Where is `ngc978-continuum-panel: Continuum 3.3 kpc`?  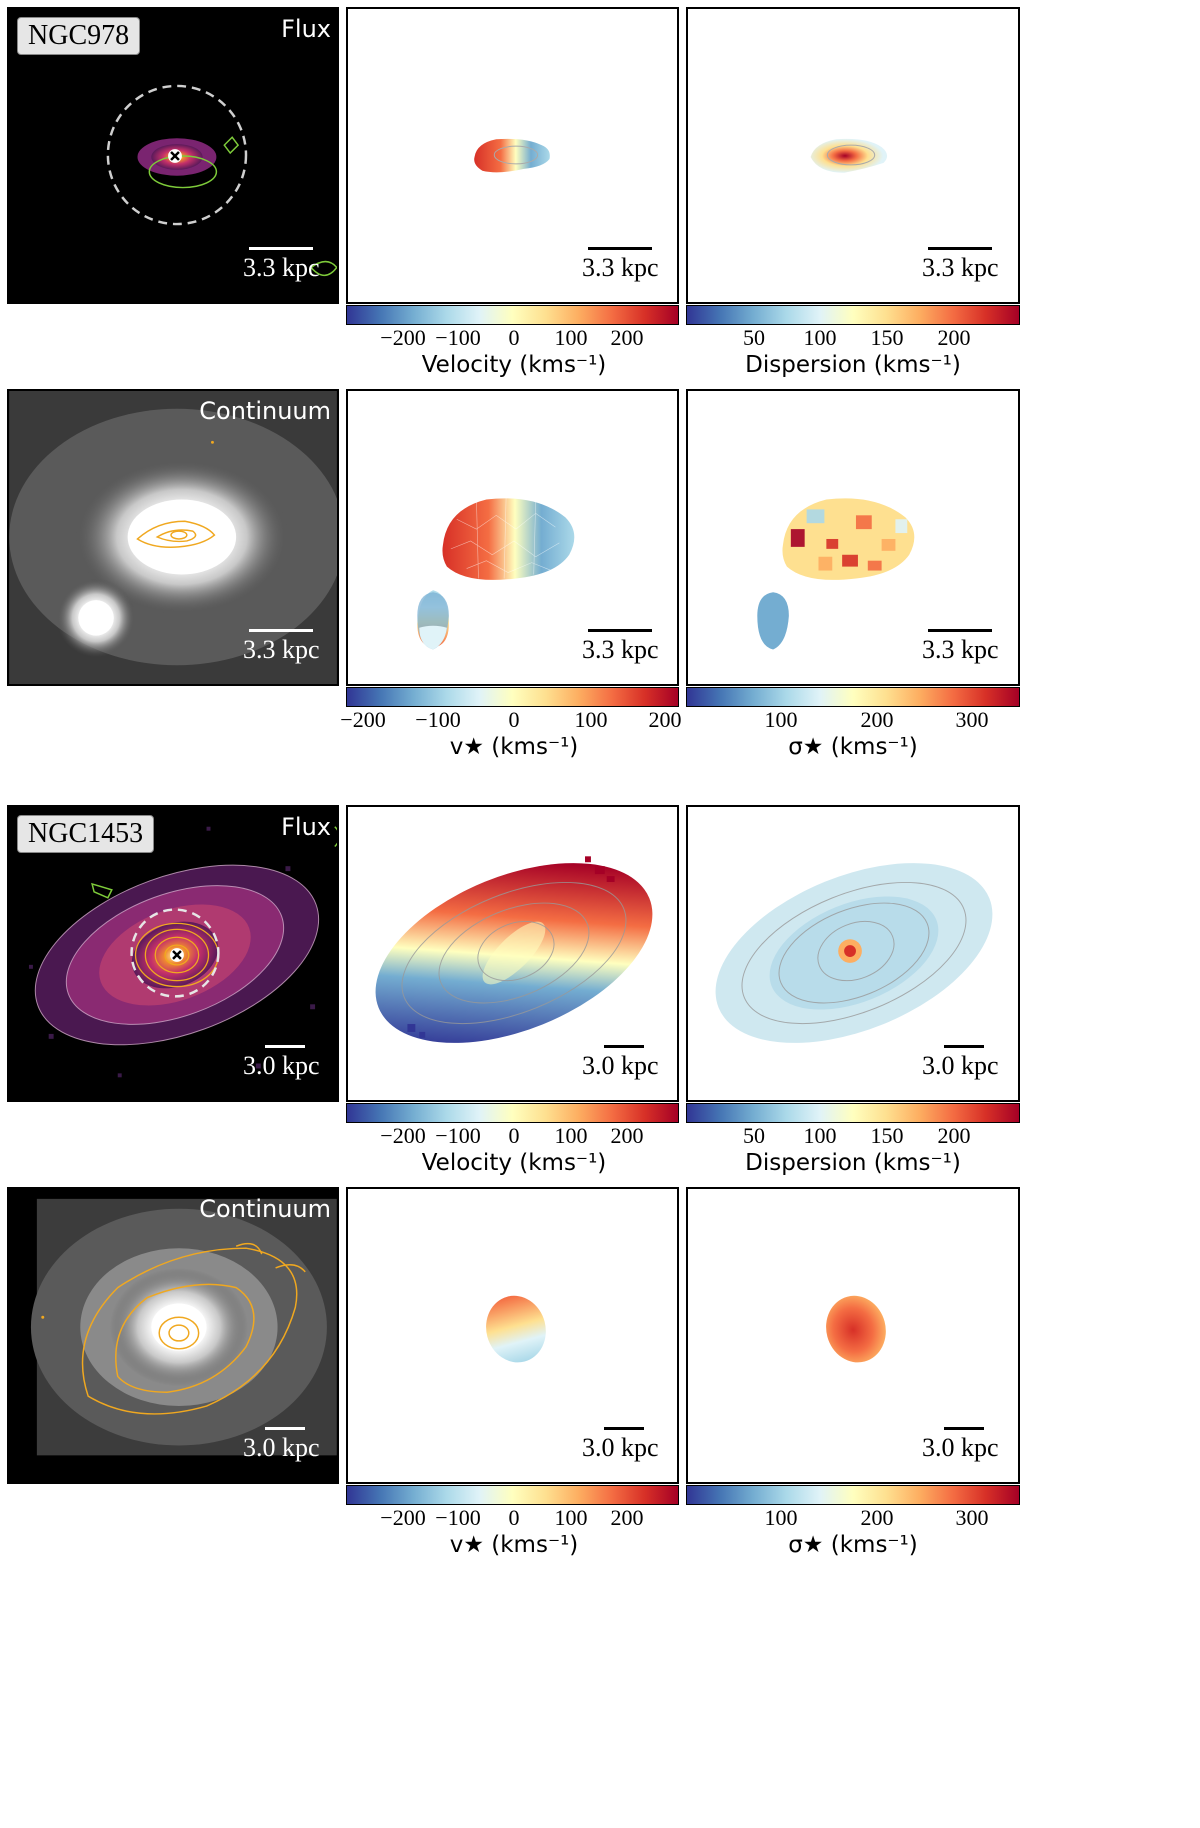
ngc978-continuum-panel: Continuum 3.3 kpc is located at coordinates (173, 537).